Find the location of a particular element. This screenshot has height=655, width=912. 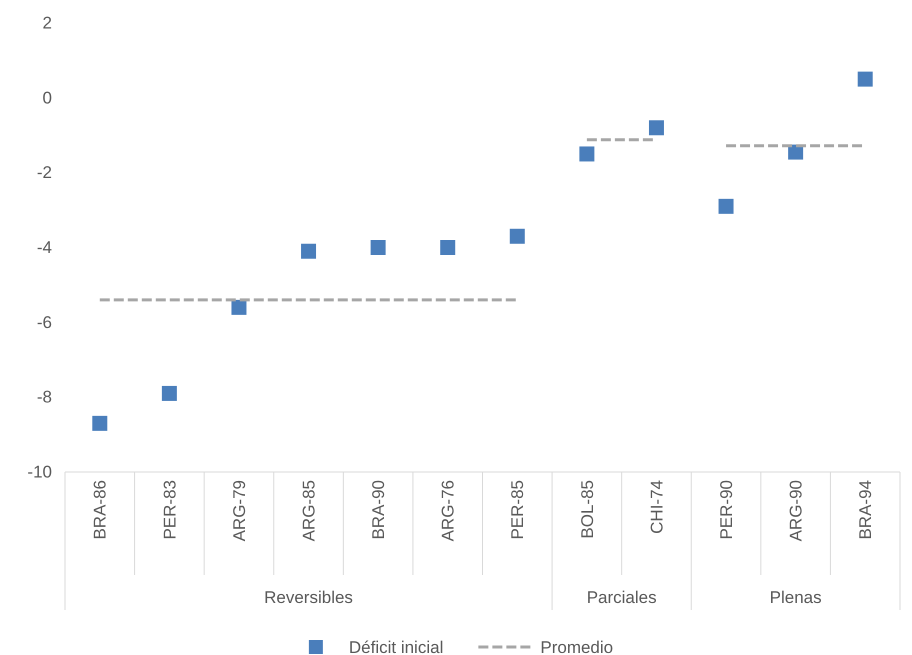

y-tick-label: 2 is located at coordinates (47, 22).